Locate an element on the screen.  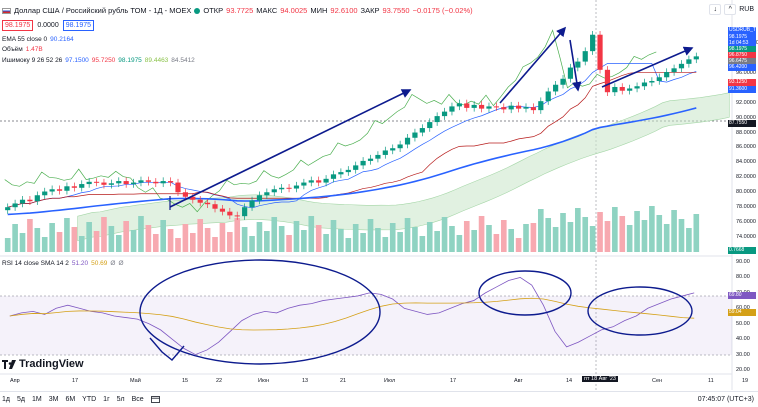
sell-price-button: 98.1975 is located at coordinates (18, 25).